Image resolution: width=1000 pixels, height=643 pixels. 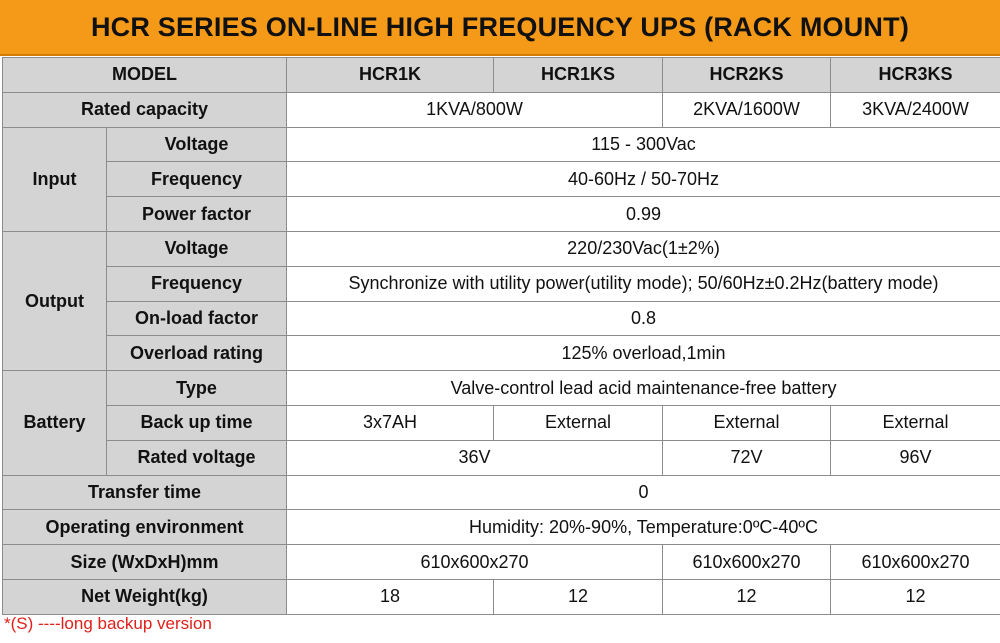 What do you see at coordinates (578, 596) in the screenshot?
I see `net-weight-hcr1ks: 12` at bounding box center [578, 596].